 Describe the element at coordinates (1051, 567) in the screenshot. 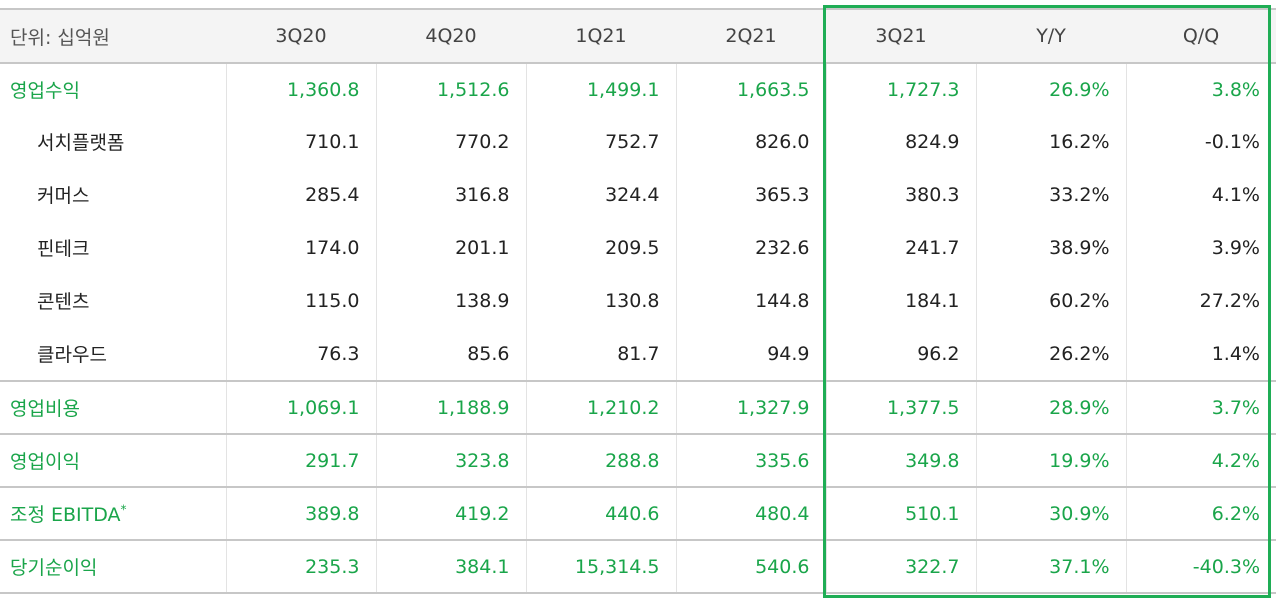

I see `table-cell: 37.1%` at that location.